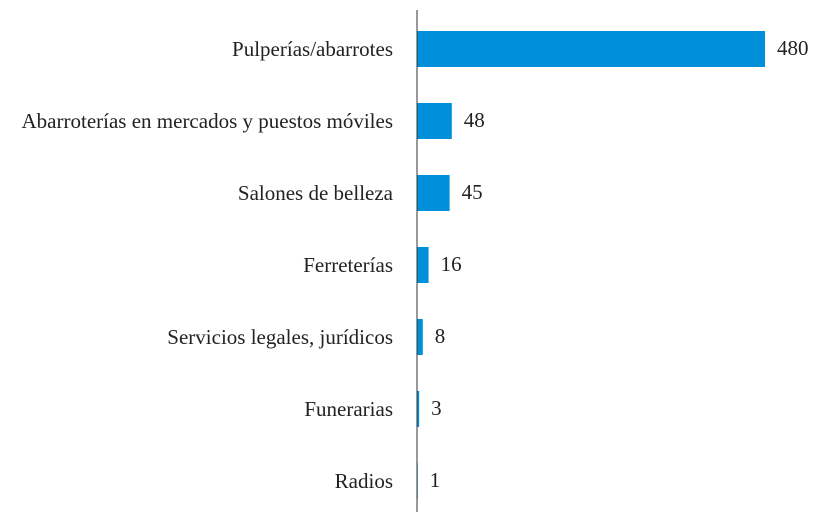  I want to click on category-label: Ferreterías, so click(348, 265).